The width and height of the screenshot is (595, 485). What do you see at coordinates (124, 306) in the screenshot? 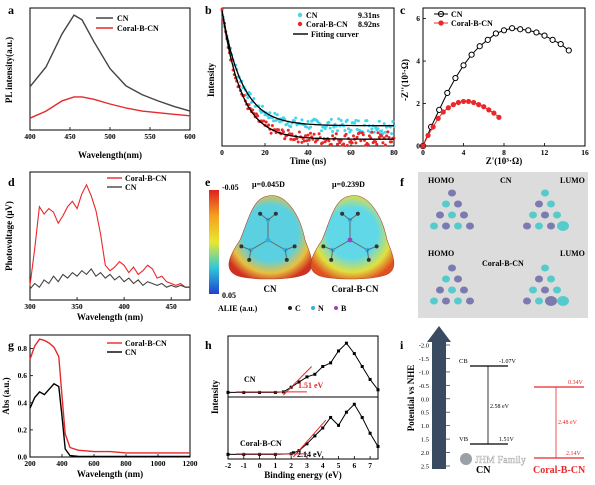
I see `x-d-tick-label: 400` at bounding box center [124, 306].